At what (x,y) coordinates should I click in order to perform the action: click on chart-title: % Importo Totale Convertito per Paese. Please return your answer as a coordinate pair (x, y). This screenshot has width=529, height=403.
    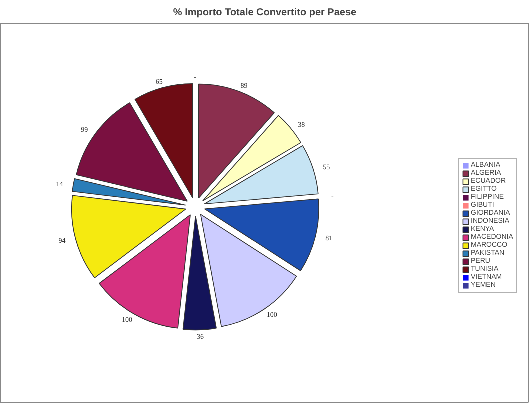
    Looking at the image, I should click on (265, 13).